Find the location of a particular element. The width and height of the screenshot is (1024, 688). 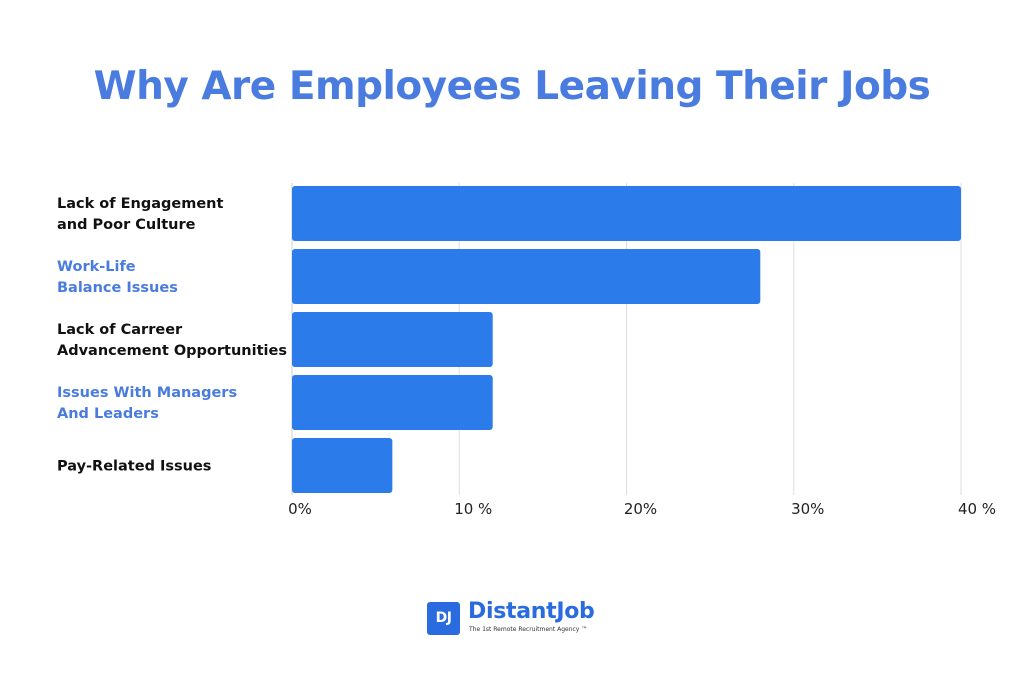

category-label-line: Lack of Carreer is located at coordinates (120, 330).